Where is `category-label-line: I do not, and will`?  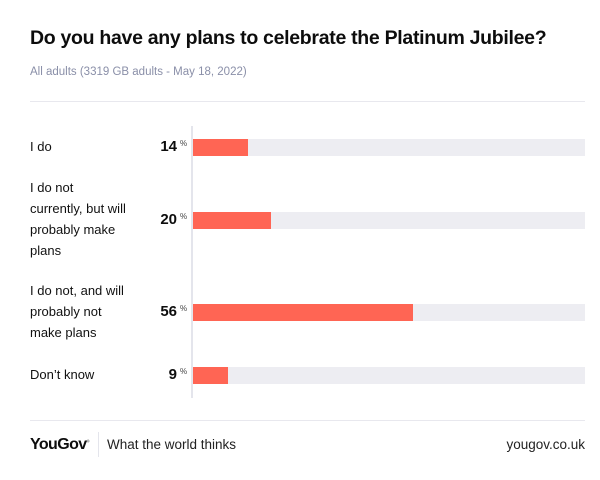
category-label-line: I do not, and will is located at coordinates (77, 290).